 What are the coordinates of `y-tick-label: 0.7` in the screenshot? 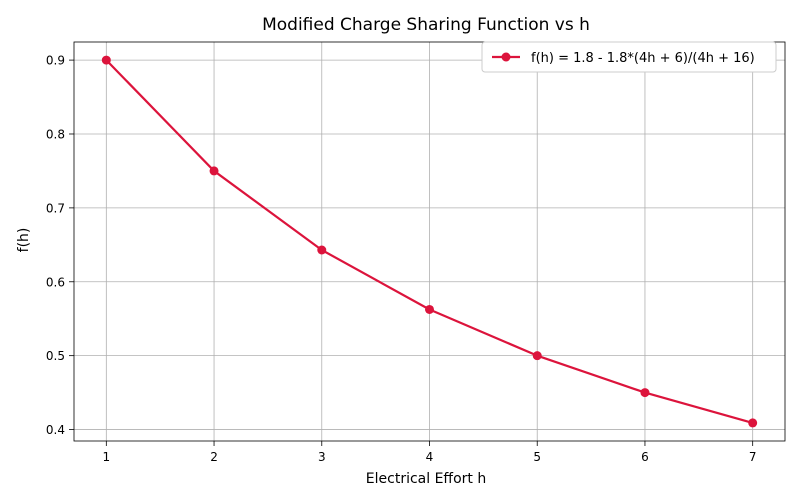 It's located at (55, 208).